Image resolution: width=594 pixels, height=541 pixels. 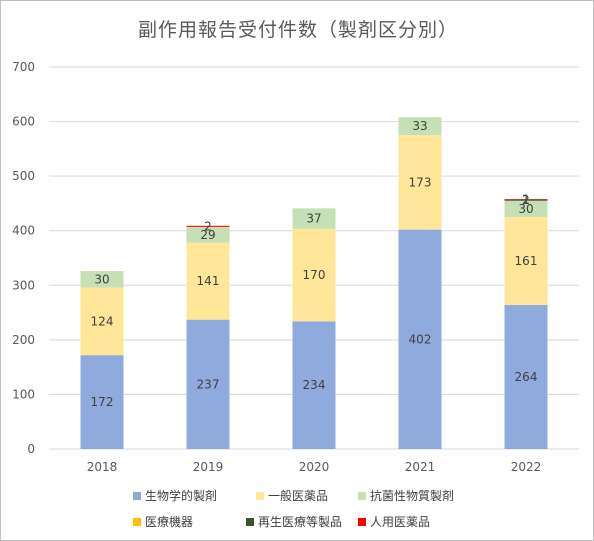 I want to click on x-tick-label: 2019, so click(x=208, y=467).